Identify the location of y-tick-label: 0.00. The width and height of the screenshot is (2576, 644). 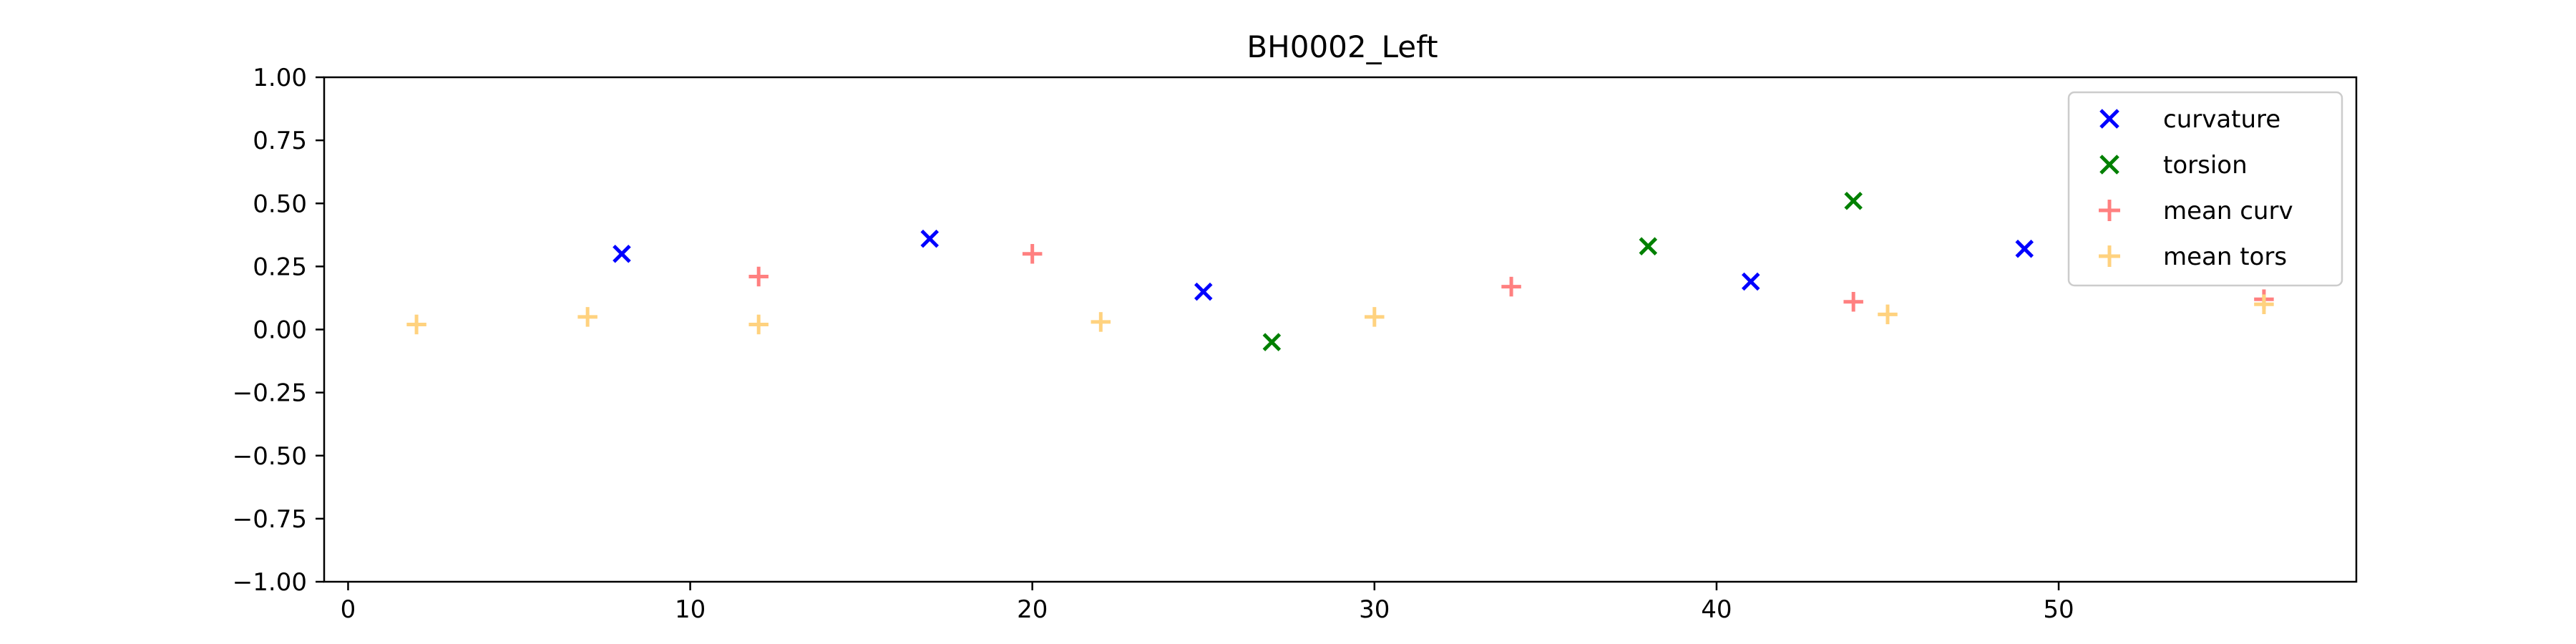
(280, 330).